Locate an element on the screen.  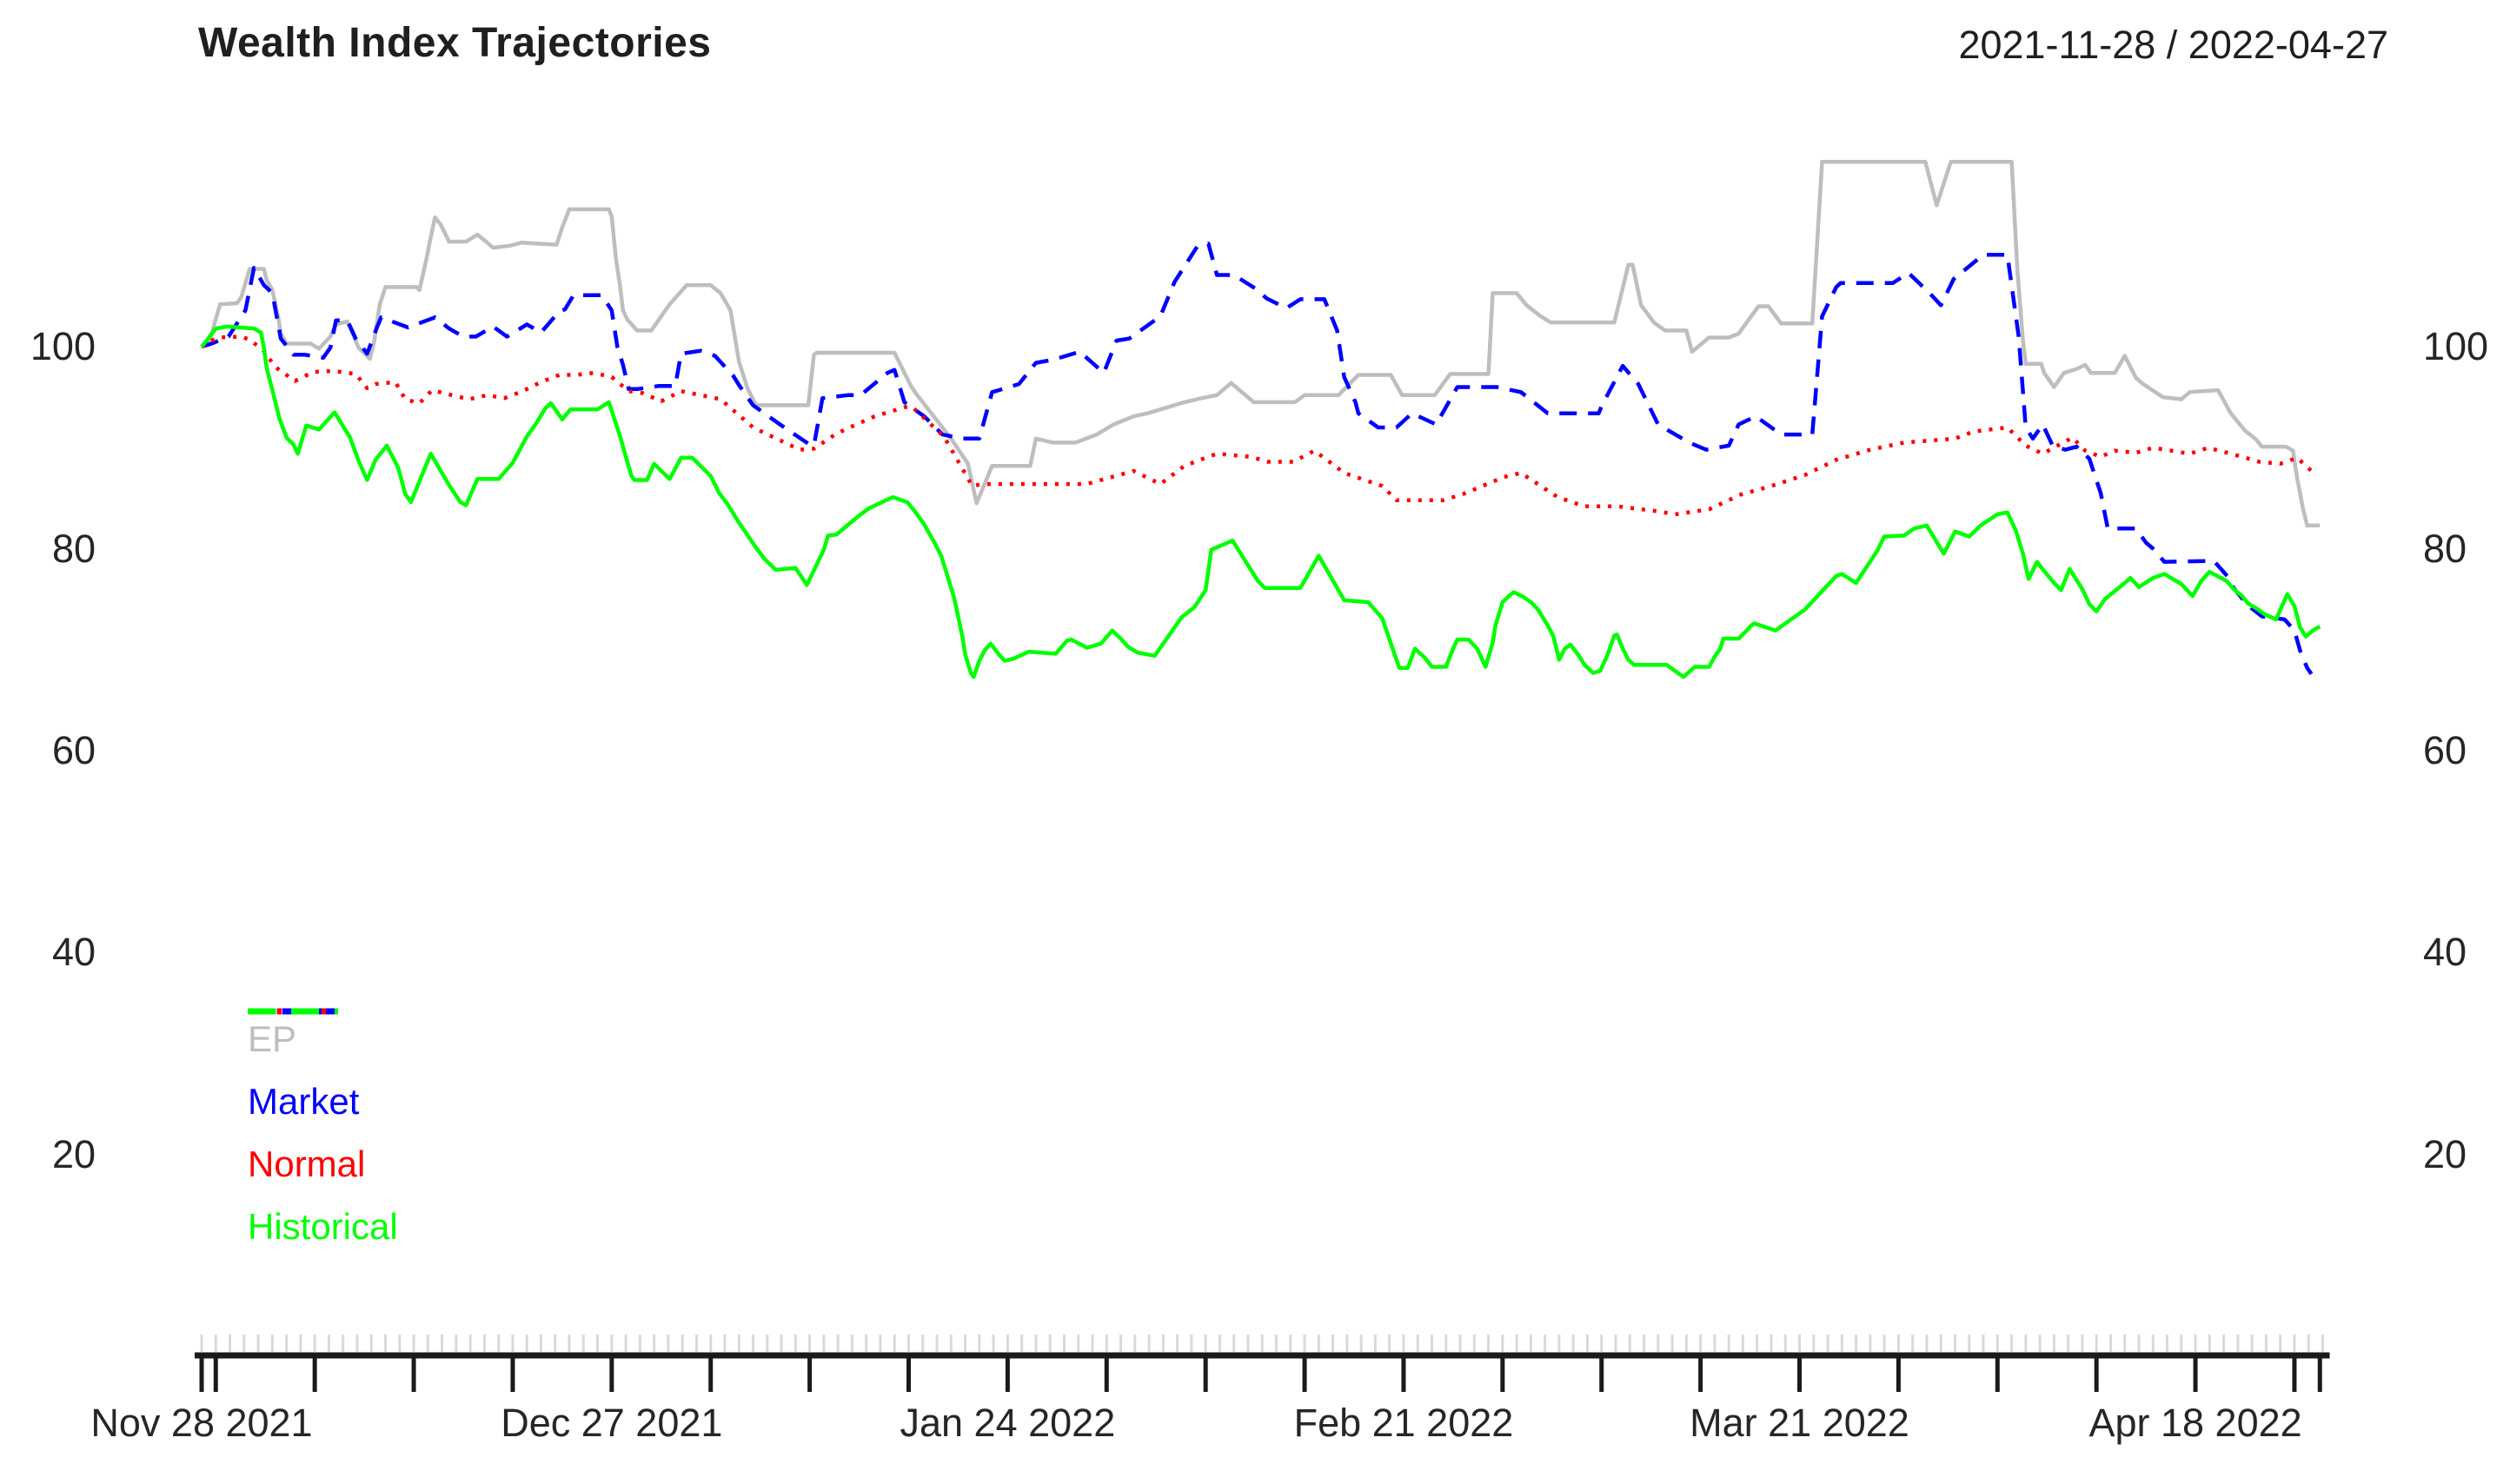
y-tick-label-left: 20 is located at coordinates (73, 1154).